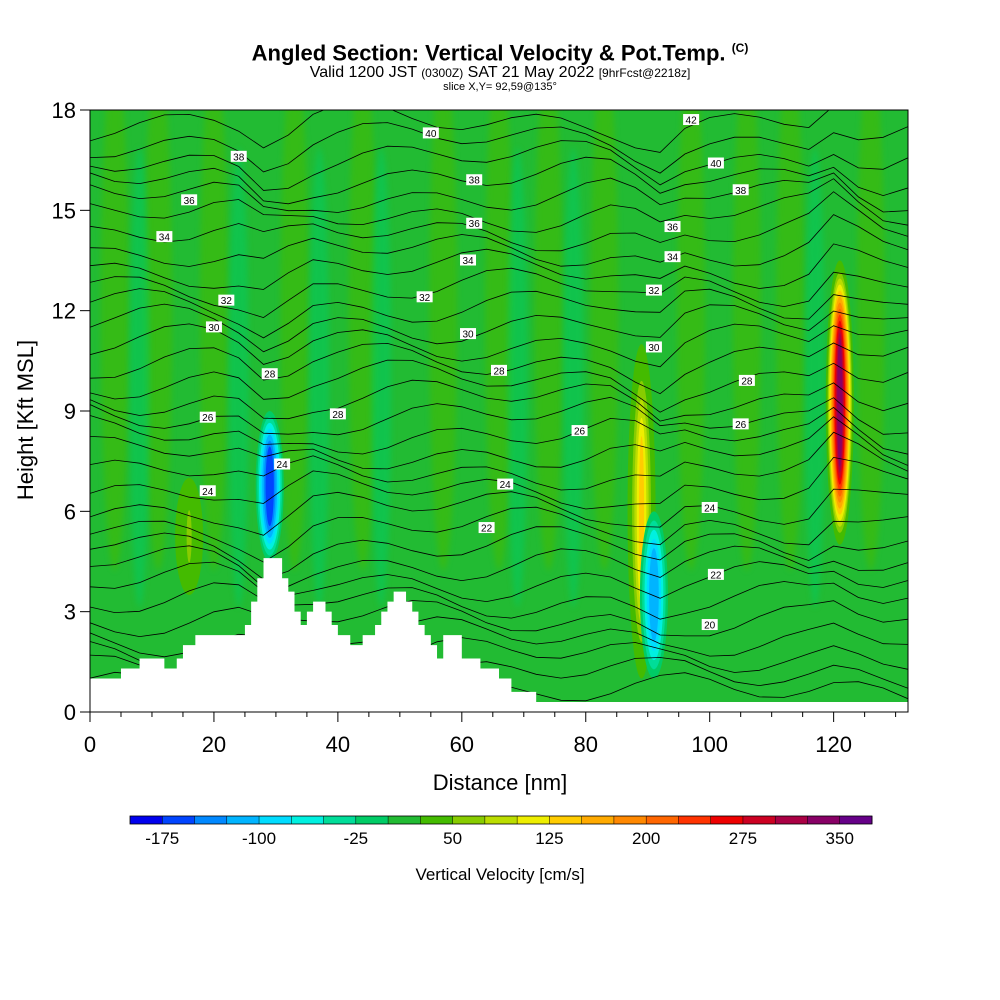 This screenshot has height=1000, width=1000. Describe the element at coordinates (715, 574) in the screenshot. I see `contour-label: 22` at that location.